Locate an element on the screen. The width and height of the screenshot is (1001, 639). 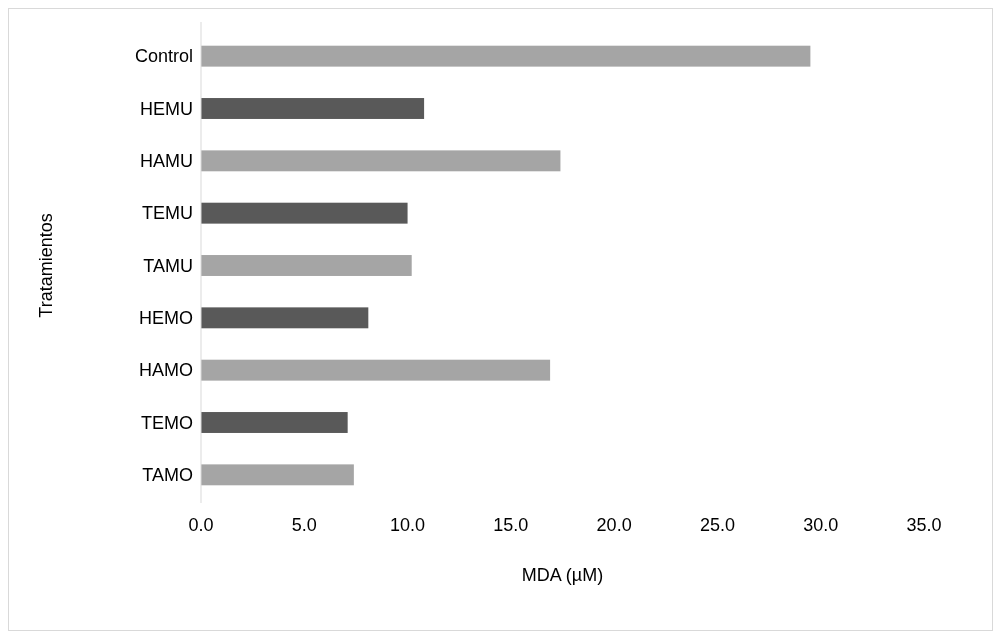
x-tick-label: 10.0 is located at coordinates (408, 525).